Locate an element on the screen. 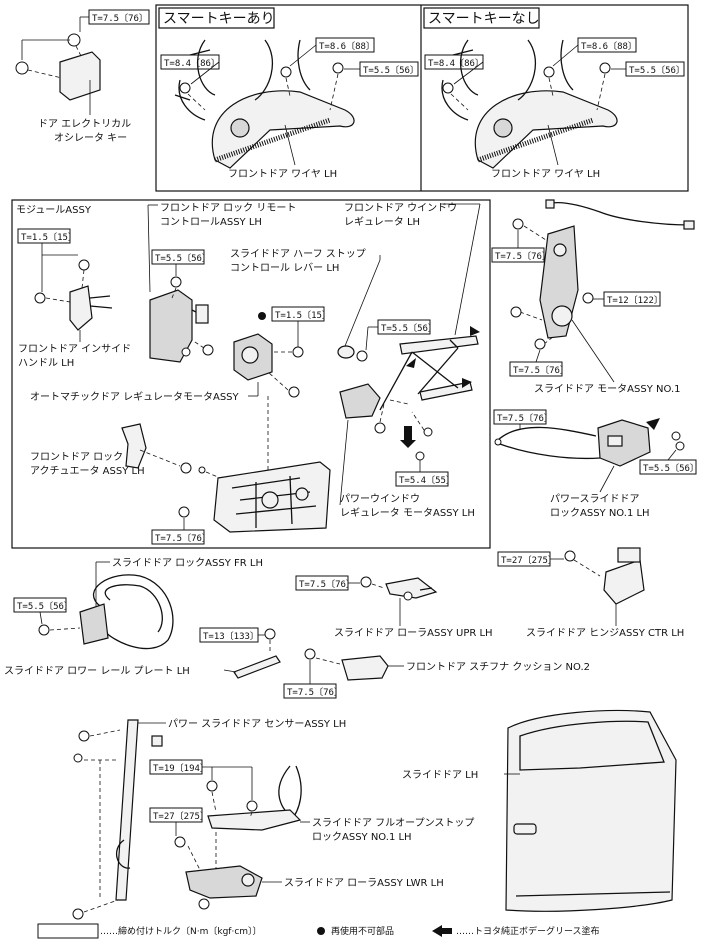 The height and width of the screenshot is (952, 701). roller-lwr-label: スライドドア ローラASSY LWR LH is located at coordinates (364, 883).